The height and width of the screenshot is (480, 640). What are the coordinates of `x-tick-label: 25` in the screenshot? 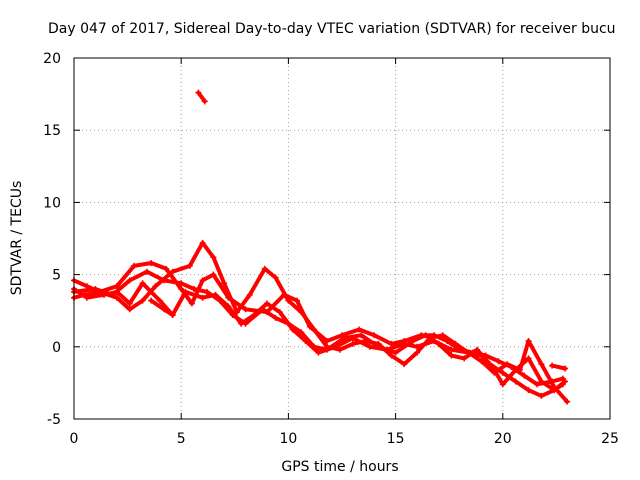 It's located at (610, 439).